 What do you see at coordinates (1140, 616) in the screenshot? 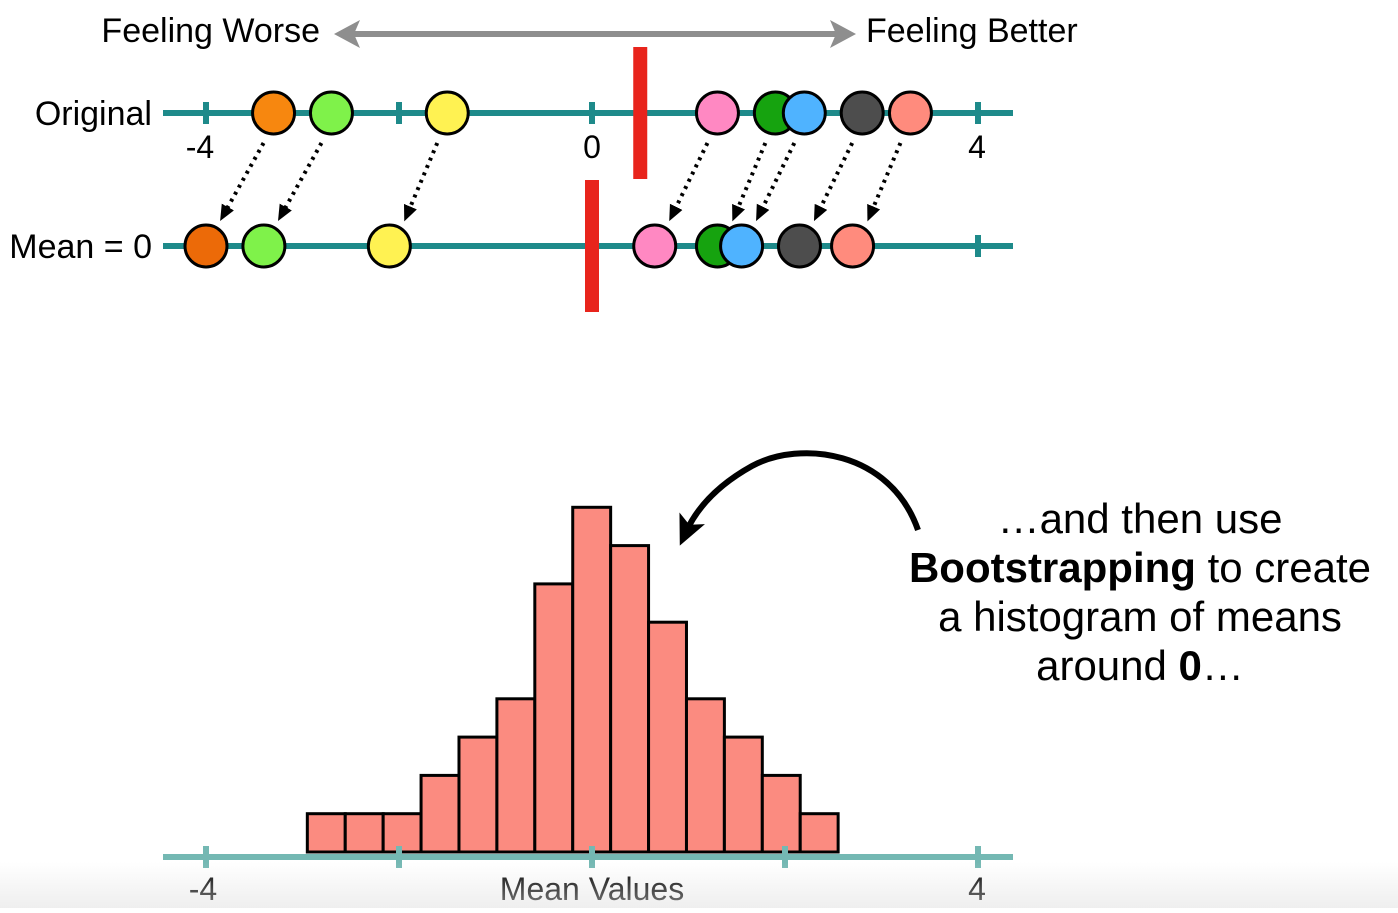
I see `caption-line-3: a histogram of means` at bounding box center [1140, 616].